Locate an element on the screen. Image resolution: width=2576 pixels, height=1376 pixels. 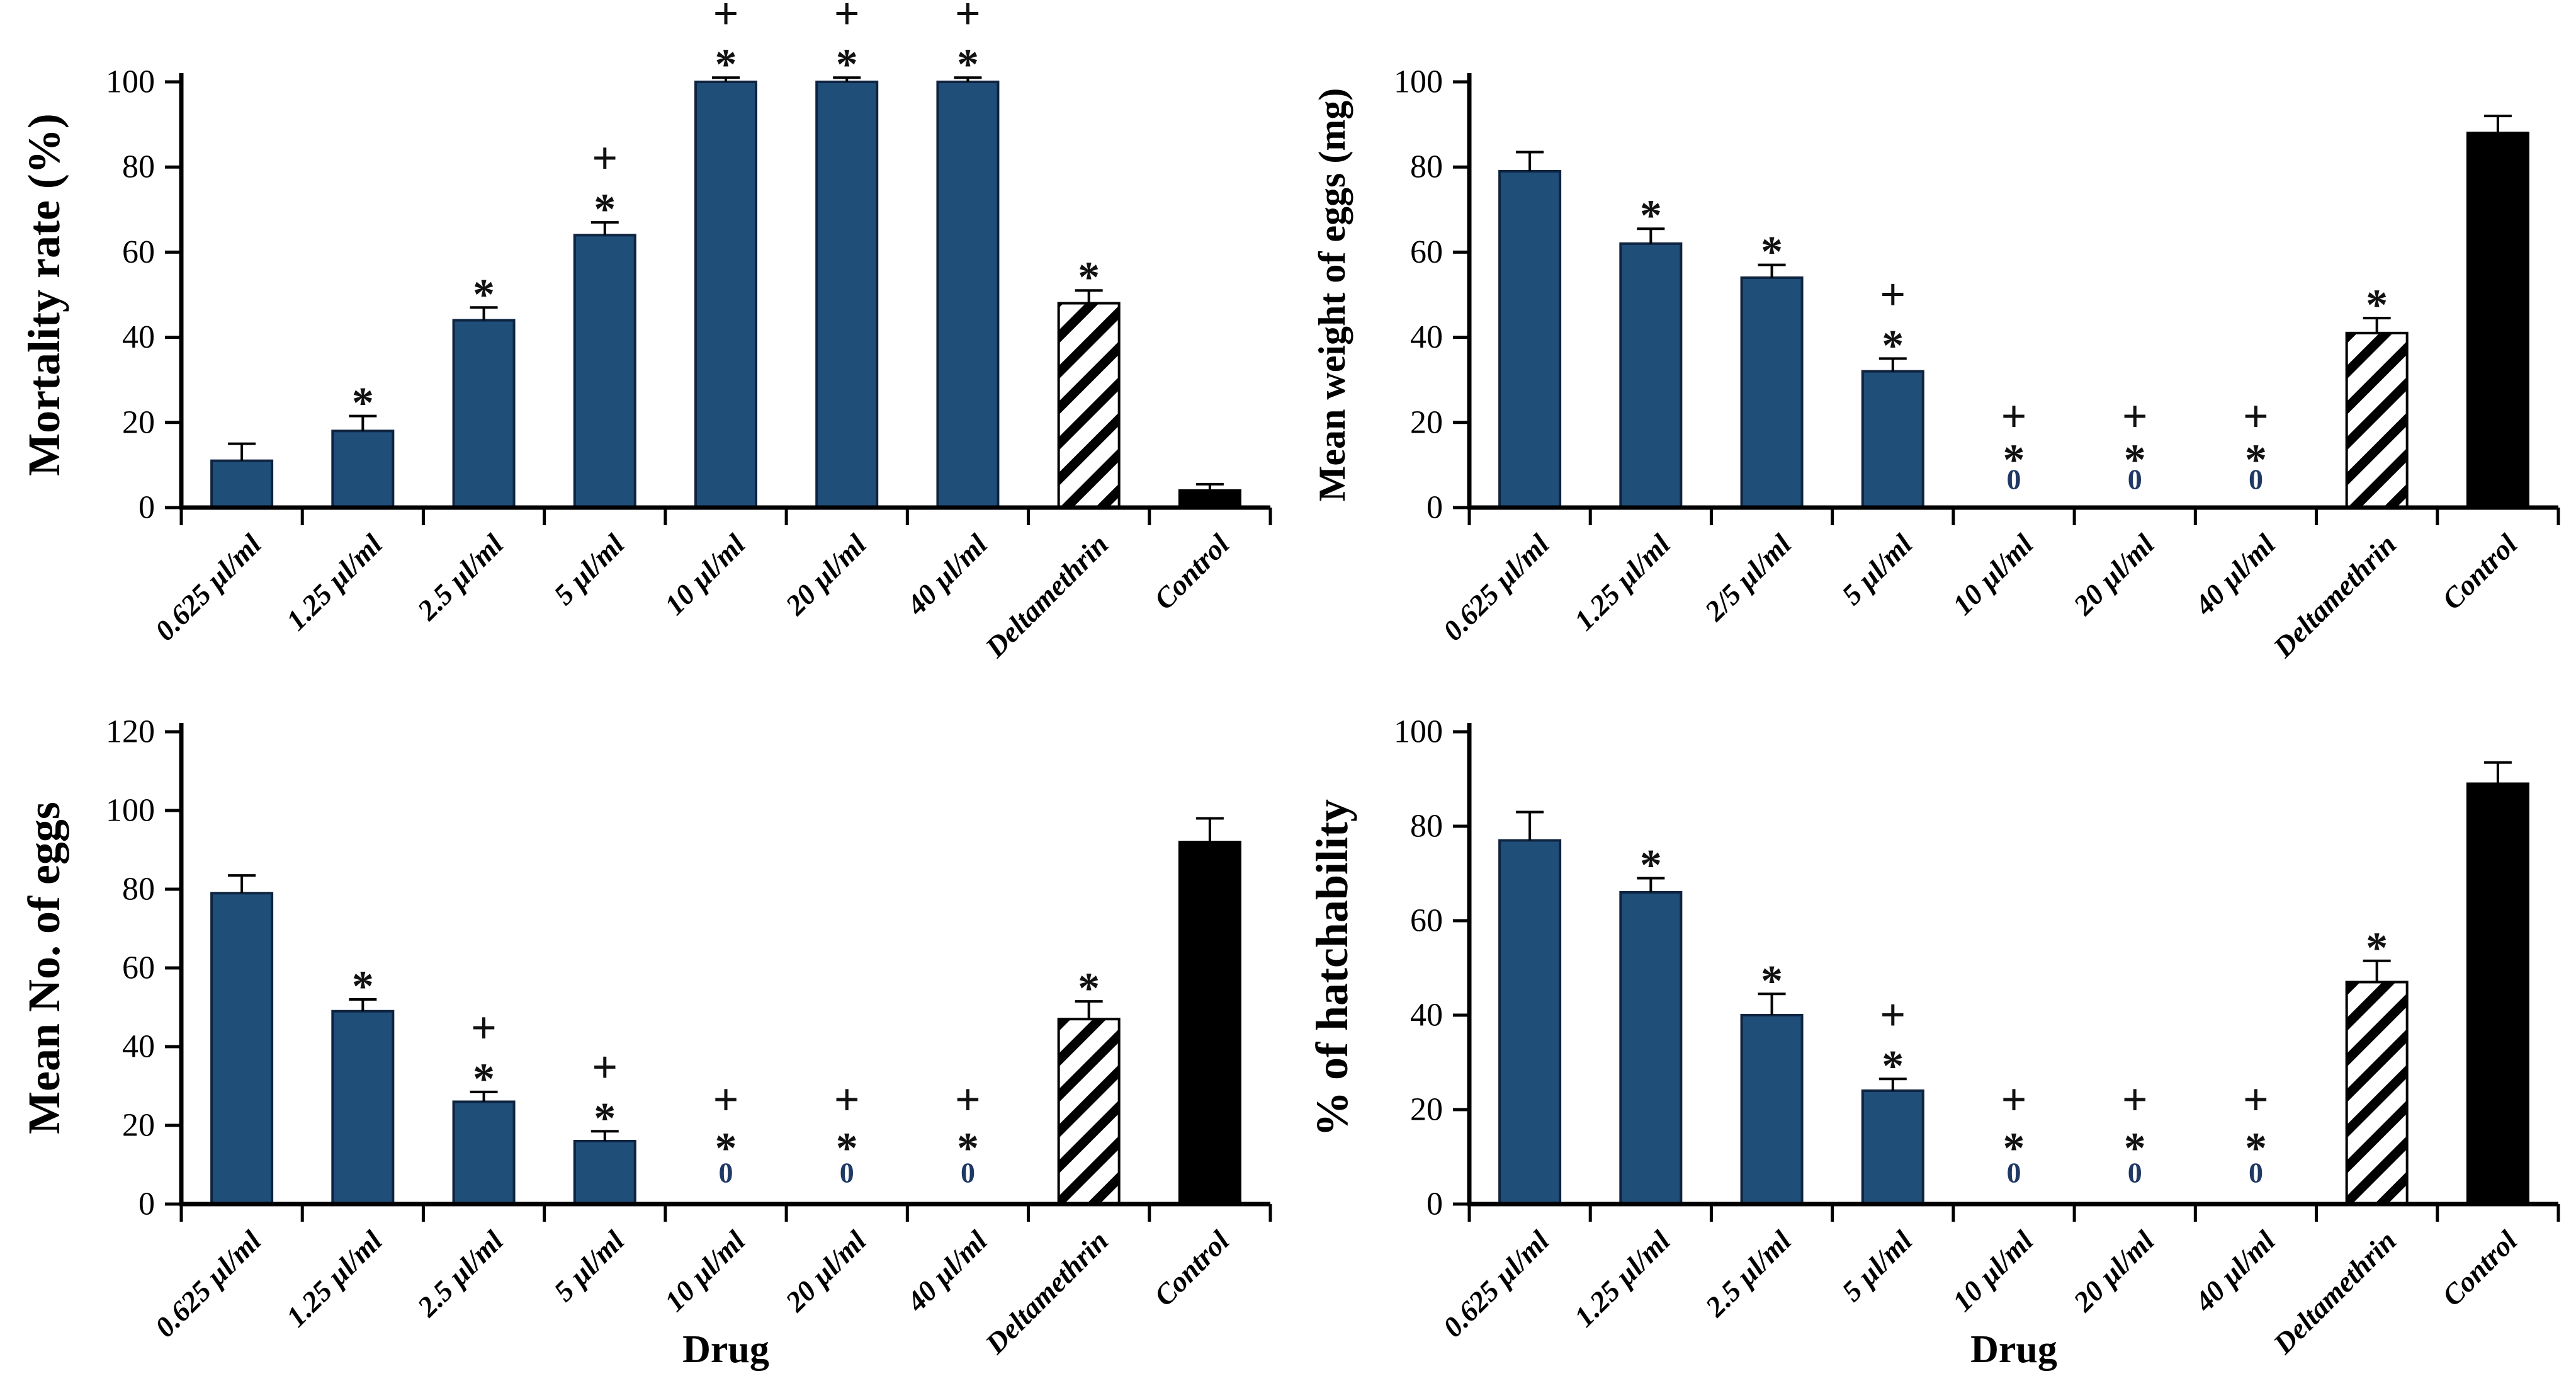
x-axis-title: Drug is located at coordinates (2013, 1349).